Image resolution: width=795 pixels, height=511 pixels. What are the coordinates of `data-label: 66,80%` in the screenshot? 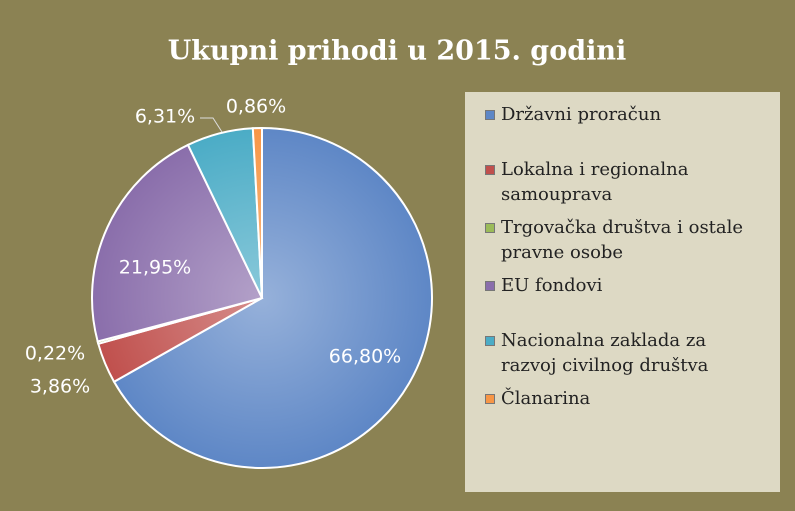 It's located at (365, 357).